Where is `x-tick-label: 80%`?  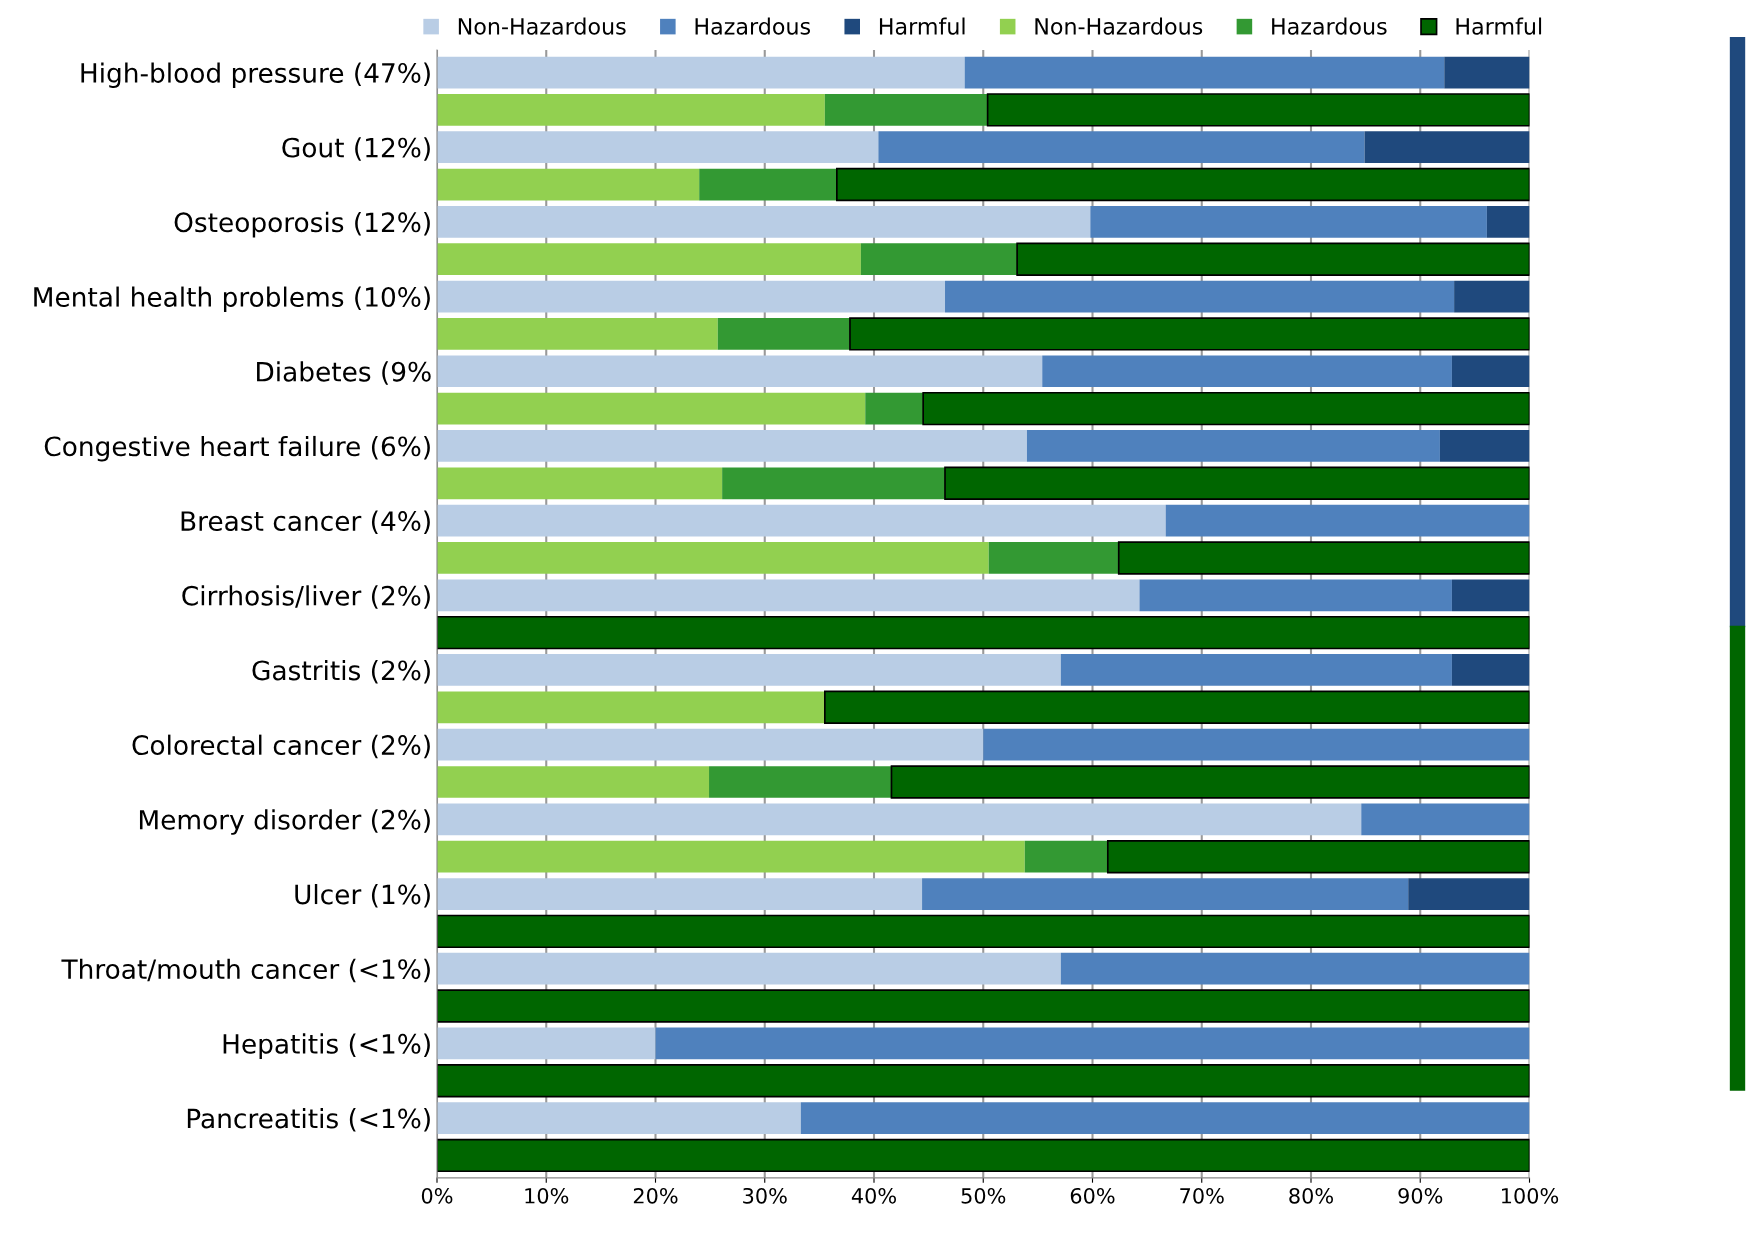 x-tick-label: 80% is located at coordinates (1311, 1195).